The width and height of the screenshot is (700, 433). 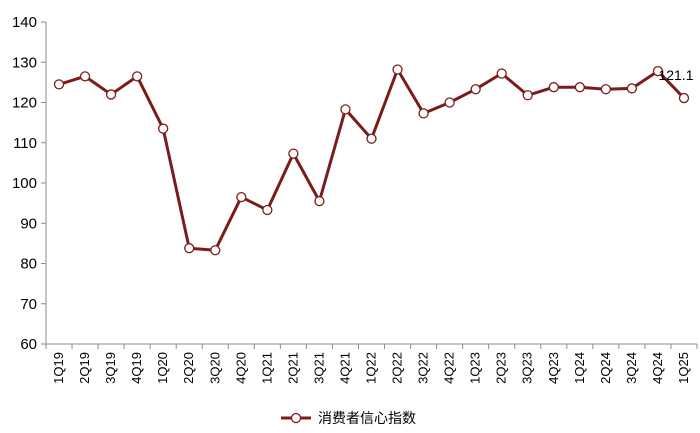 I want to click on x-tick-label: 4Q22, so click(x=449, y=368).